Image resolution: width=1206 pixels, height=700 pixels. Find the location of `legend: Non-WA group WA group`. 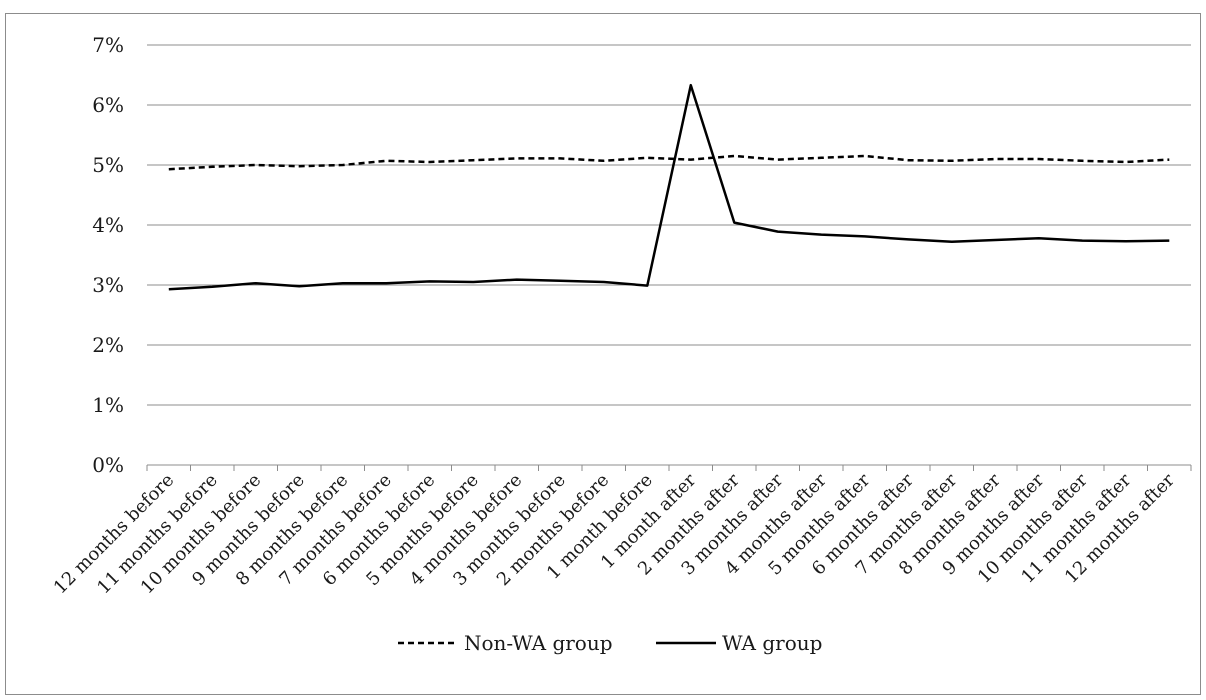

legend: Non-WA group WA group is located at coordinates (610, 643).